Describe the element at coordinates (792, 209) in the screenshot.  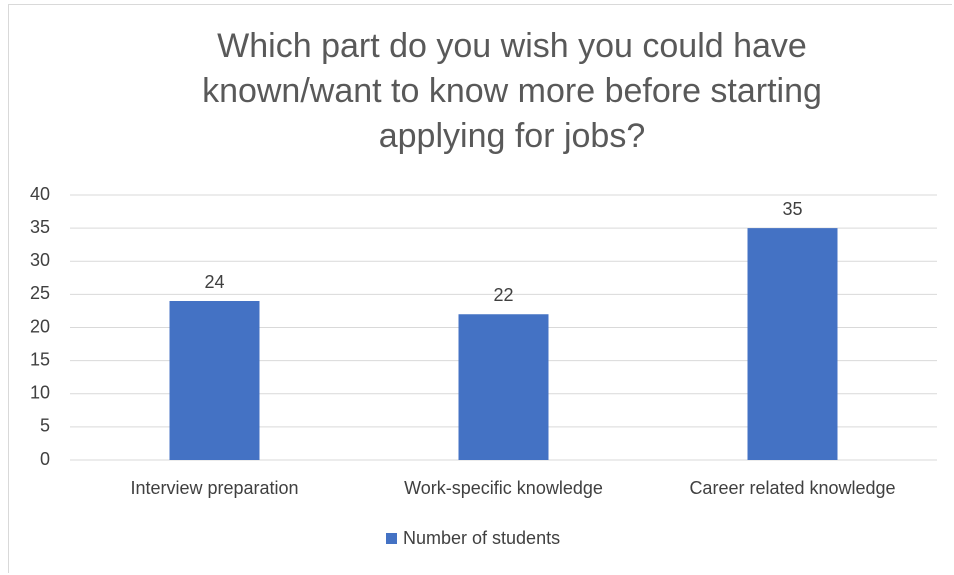
I see `data-label: 35` at that location.